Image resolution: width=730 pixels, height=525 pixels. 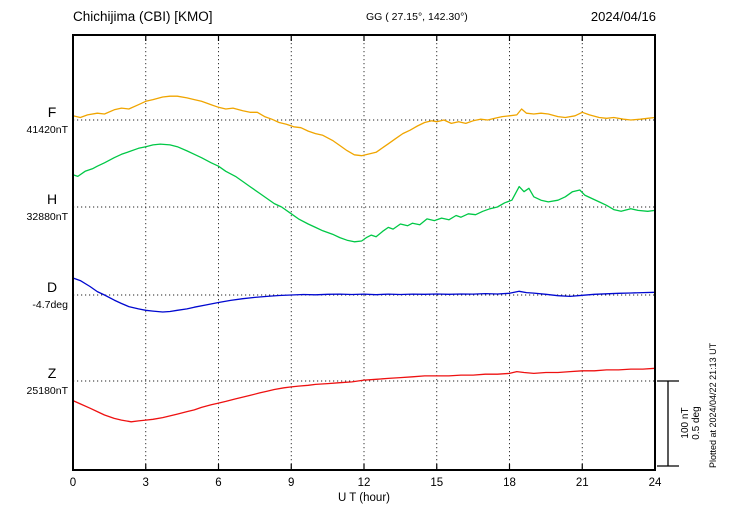 What do you see at coordinates (52, 373) in the screenshot?
I see `series-letter-Z: Z` at bounding box center [52, 373].